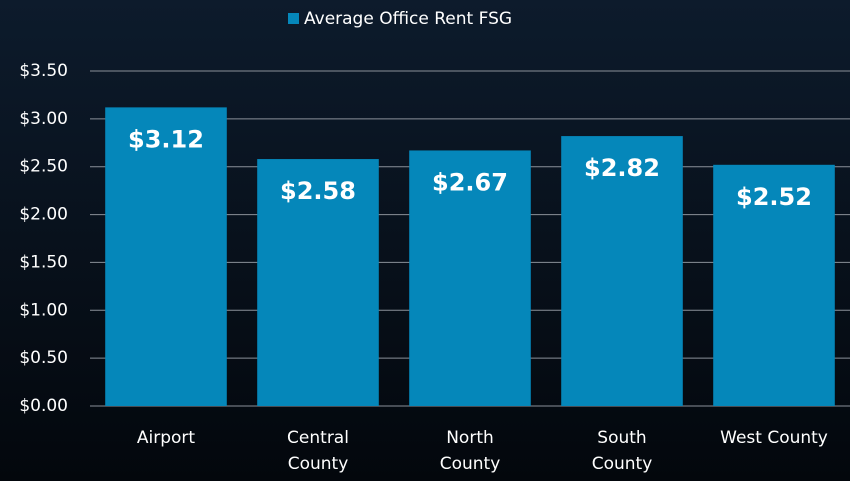  I want to click on y-tick-label: $3.50, so click(43, 71).